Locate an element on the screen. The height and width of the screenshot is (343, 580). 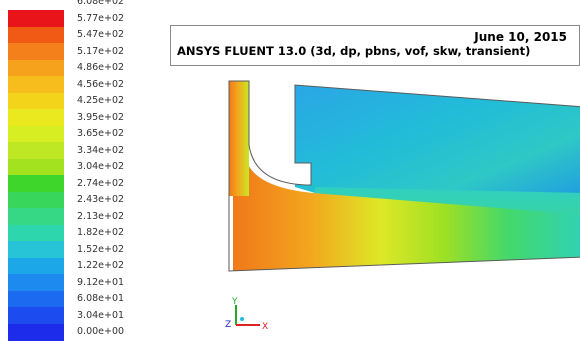
colorbar-label: 3.65e+02 is located at coordinates (101, 133).